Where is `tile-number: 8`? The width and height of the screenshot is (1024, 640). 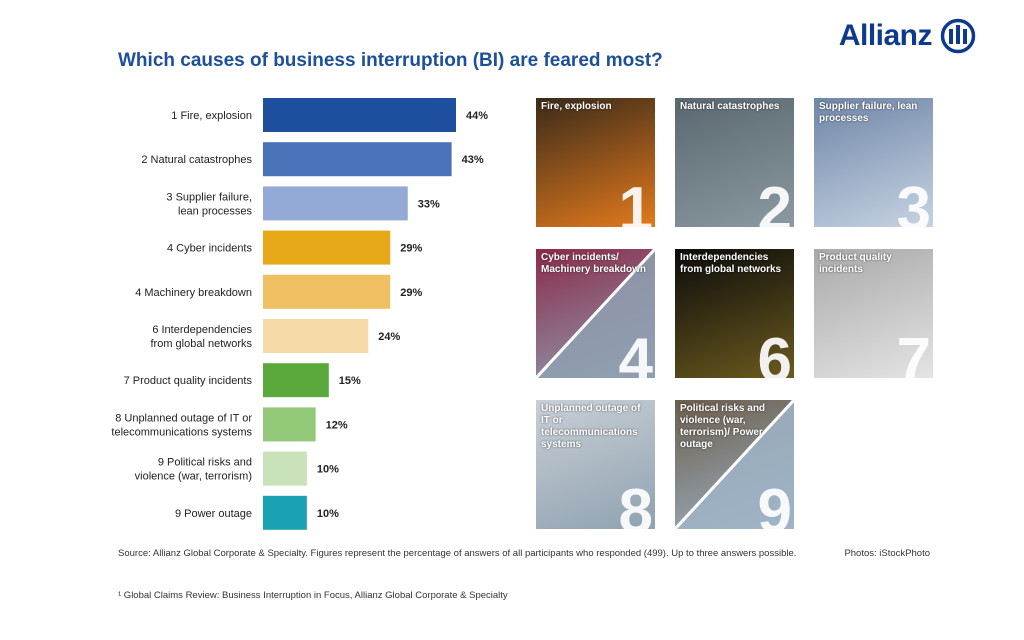 tile-number: 8 is located at coordinates (635, 503).